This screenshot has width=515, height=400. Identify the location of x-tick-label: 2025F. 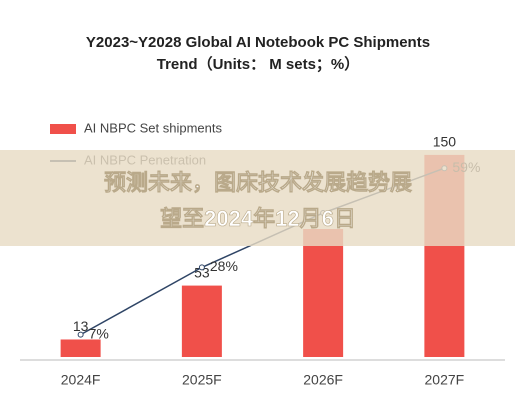
(202, 380).